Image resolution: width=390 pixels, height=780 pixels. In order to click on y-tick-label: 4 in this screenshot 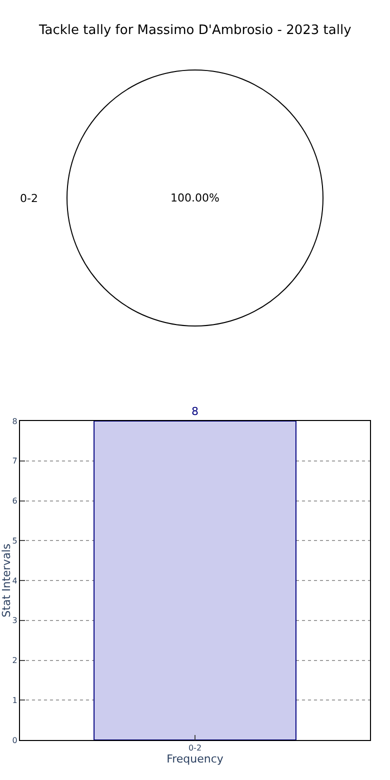, I will do `click(15, 581)`.